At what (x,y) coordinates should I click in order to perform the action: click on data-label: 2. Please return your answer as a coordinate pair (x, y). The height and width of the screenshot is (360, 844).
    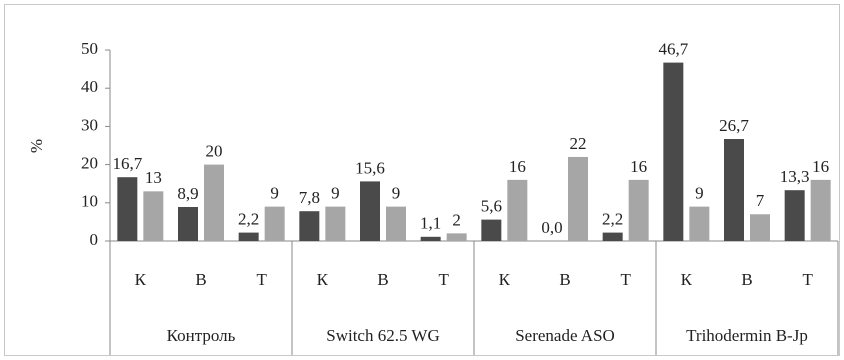
    Looking at the image, I should click on (456, 219).